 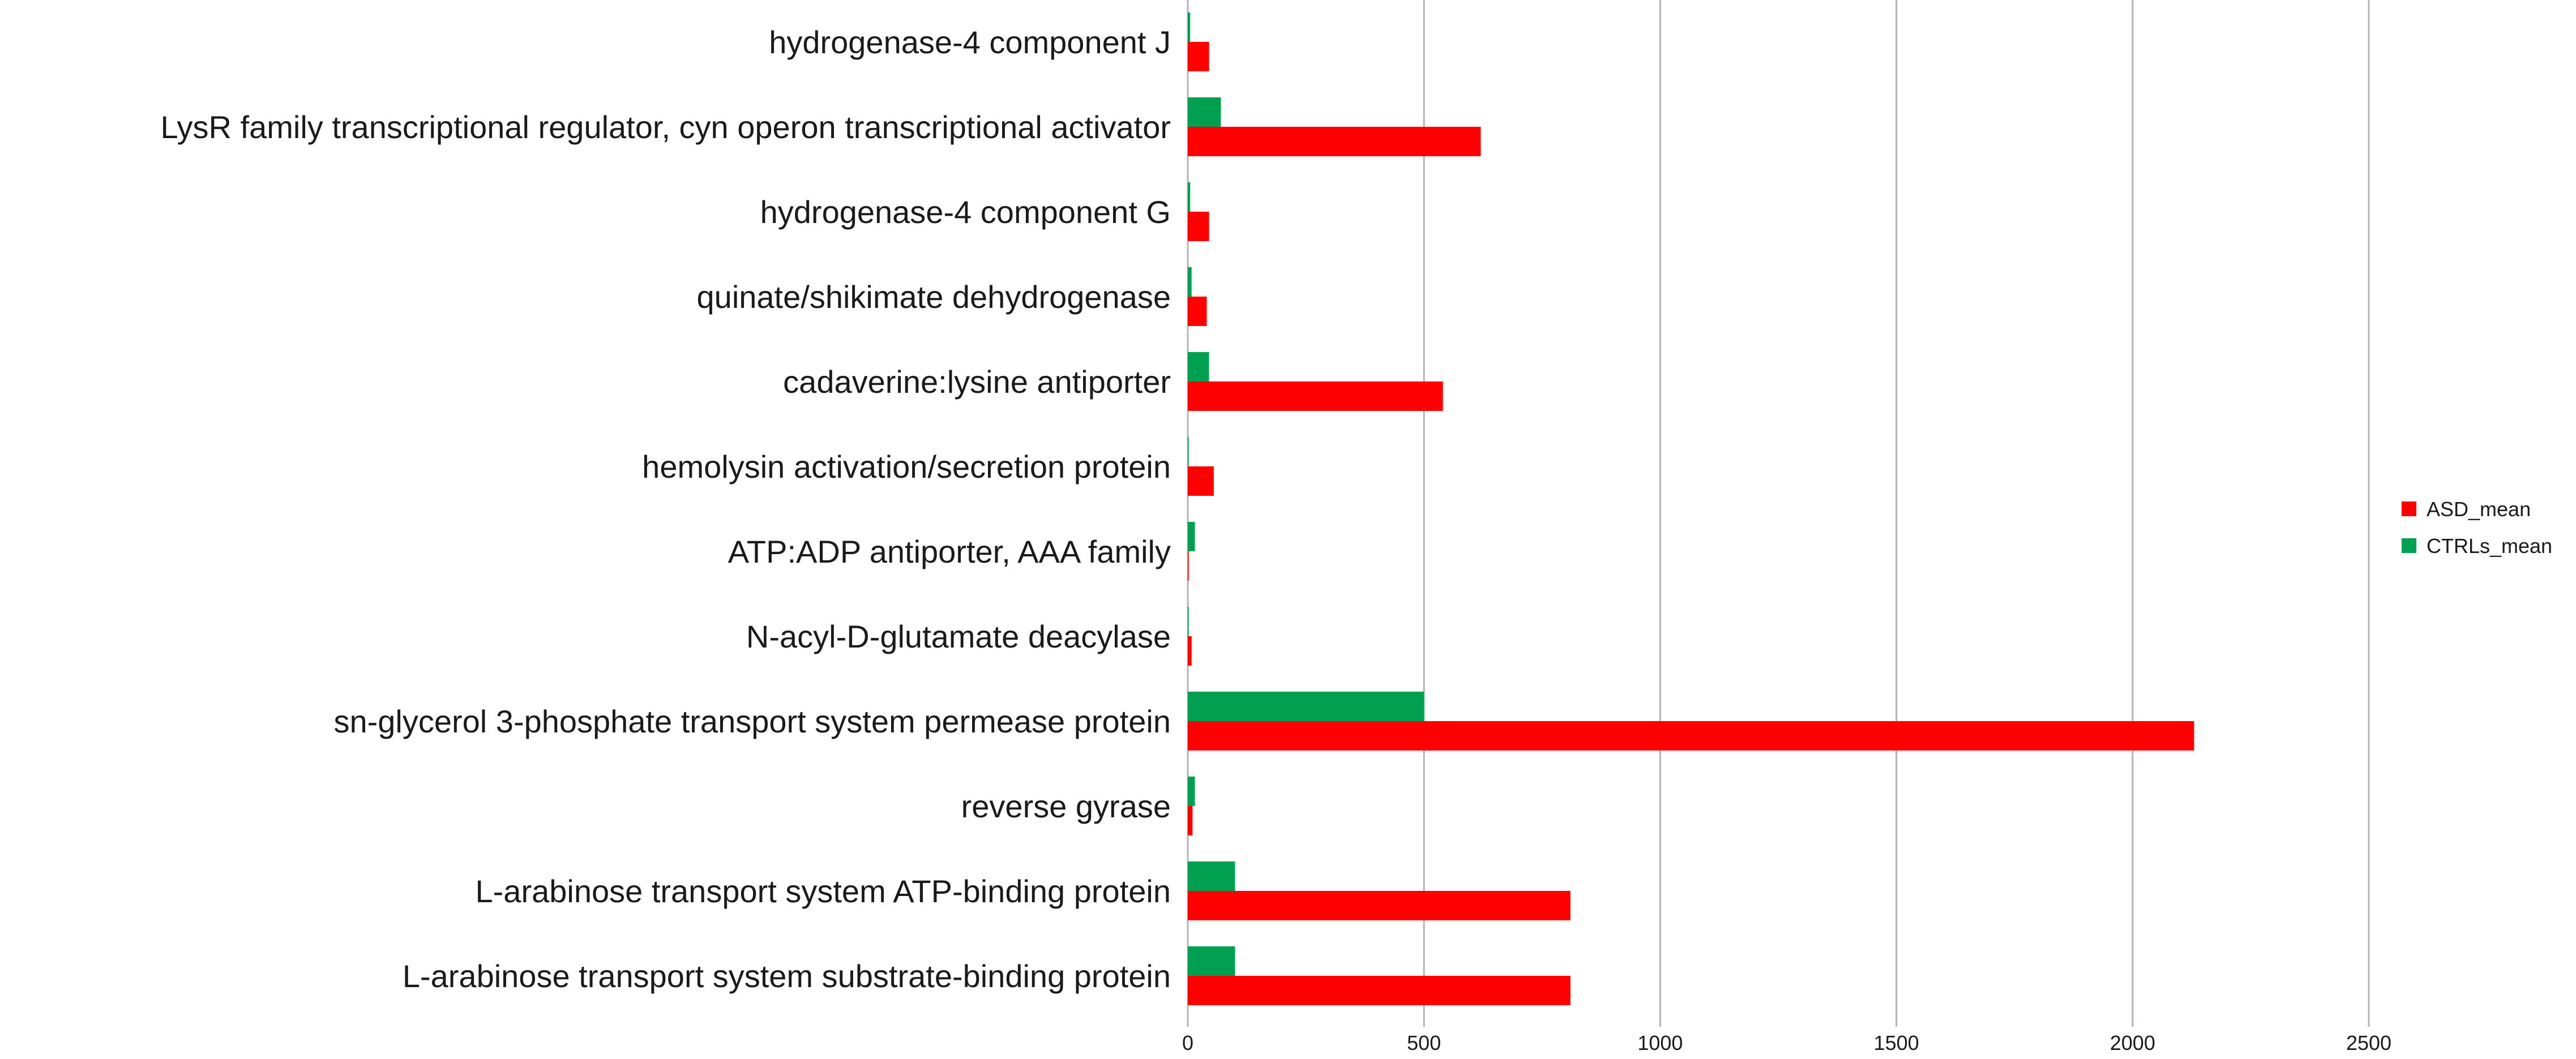 What do you see at coordinates (2489, 546) in the screenshot?
I see `legend-label: CTRLs_mean` at bounding box center [2489, 546].